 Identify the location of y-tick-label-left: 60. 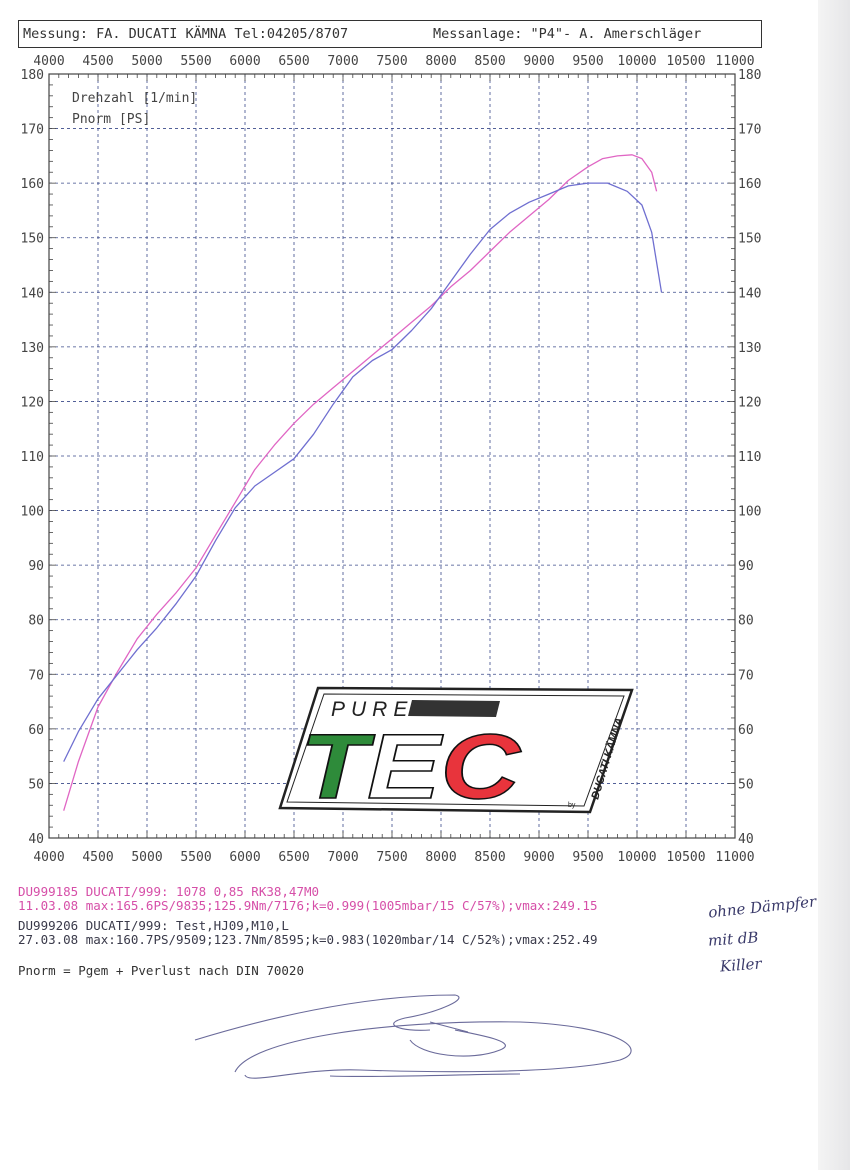
(36, 730).